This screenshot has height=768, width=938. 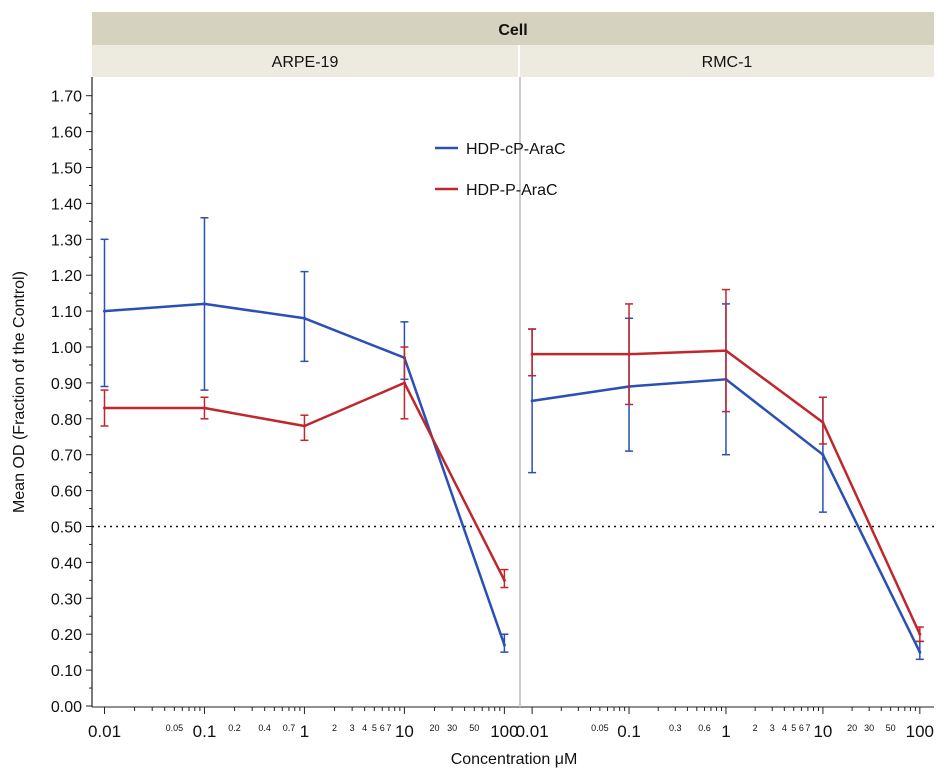 I want to click on x-minor-tick-label: 0.3, so click(x=675, y=728).